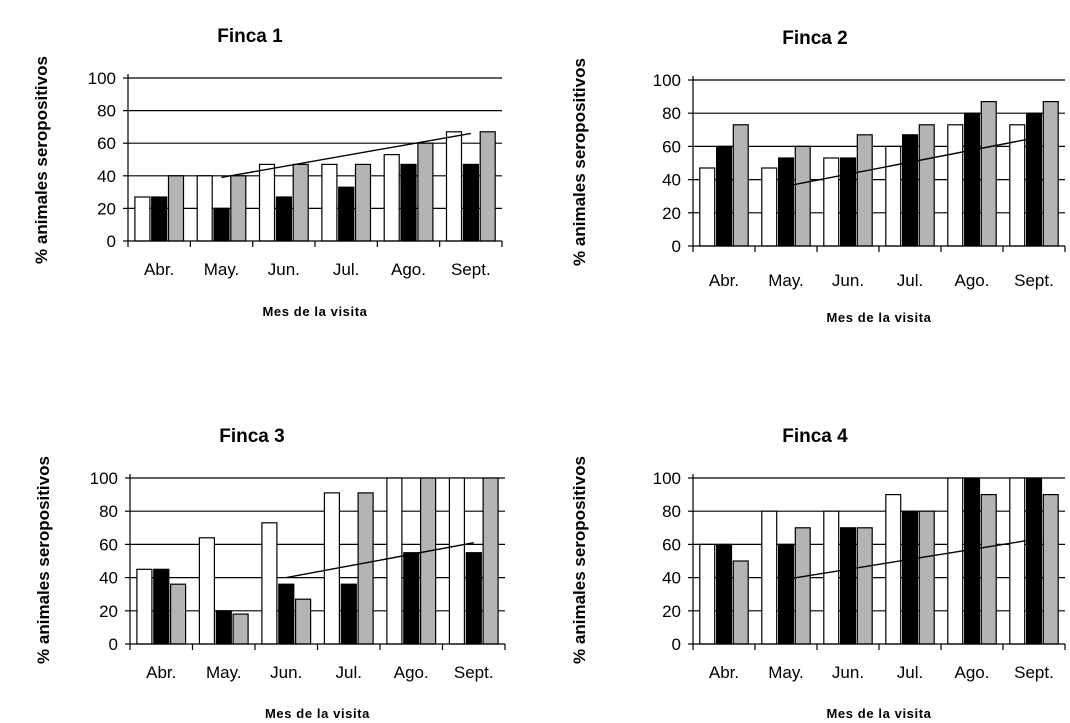 This screenshot has width=1070, height=723. What do you see at coordinates (487, 186) in the screenshot?
I see `bar-series-3-sept` at bounding box center [487, 186].